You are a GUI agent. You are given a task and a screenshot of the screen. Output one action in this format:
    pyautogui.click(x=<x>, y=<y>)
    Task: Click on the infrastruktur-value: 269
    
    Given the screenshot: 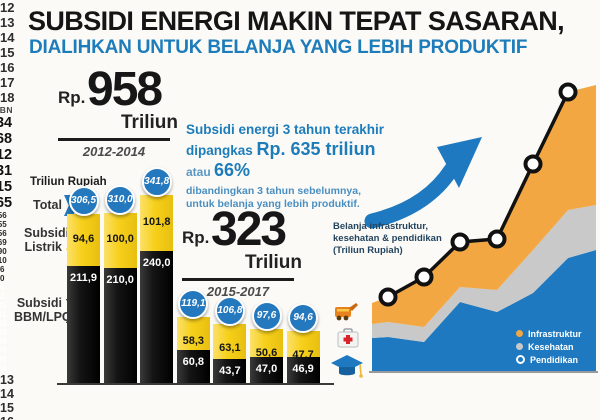 What is the action you would take?
    pyautogui.click(x=3, y=242)
    